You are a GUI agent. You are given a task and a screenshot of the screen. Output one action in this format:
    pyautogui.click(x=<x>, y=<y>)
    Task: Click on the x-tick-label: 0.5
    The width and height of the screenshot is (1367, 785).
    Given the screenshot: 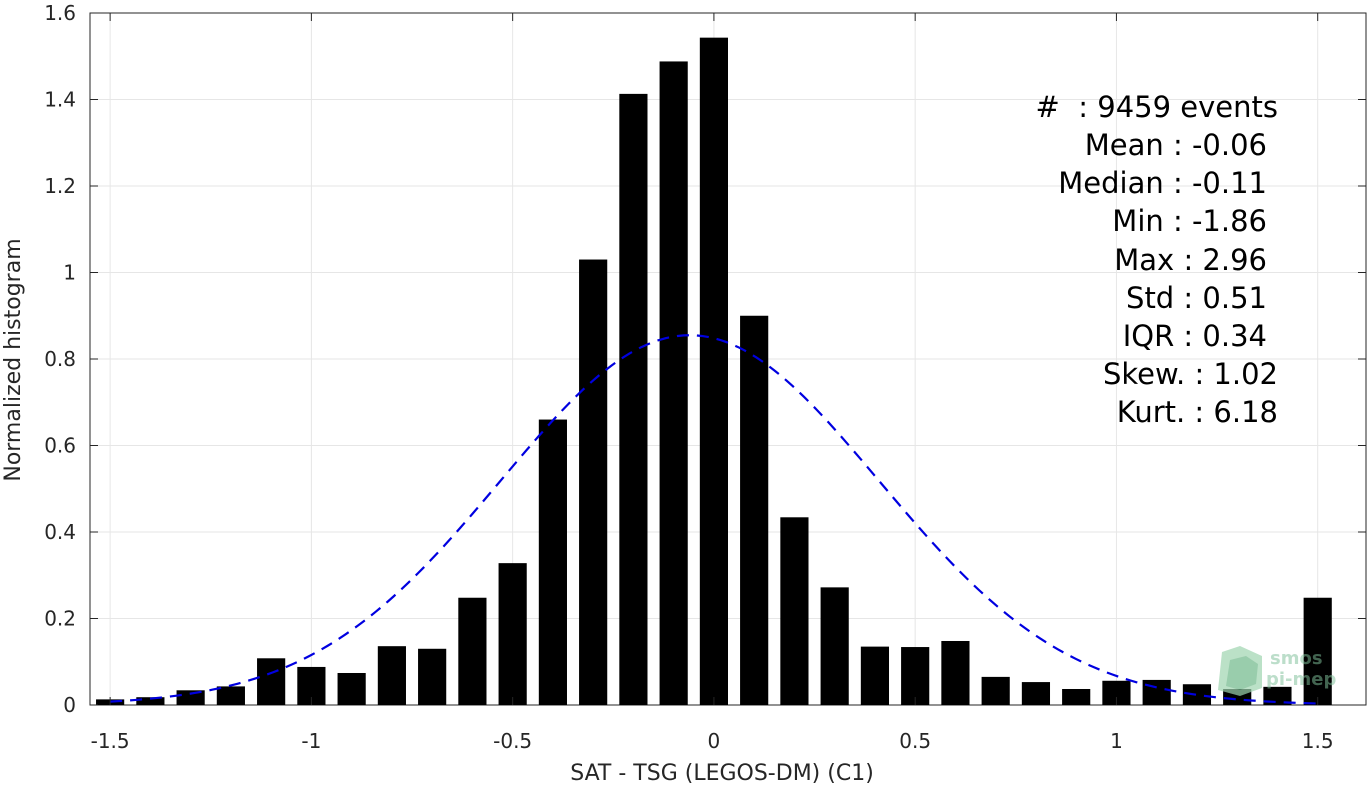 What is the action you would take?
    pyautogui.click(x=915, y=741)
    